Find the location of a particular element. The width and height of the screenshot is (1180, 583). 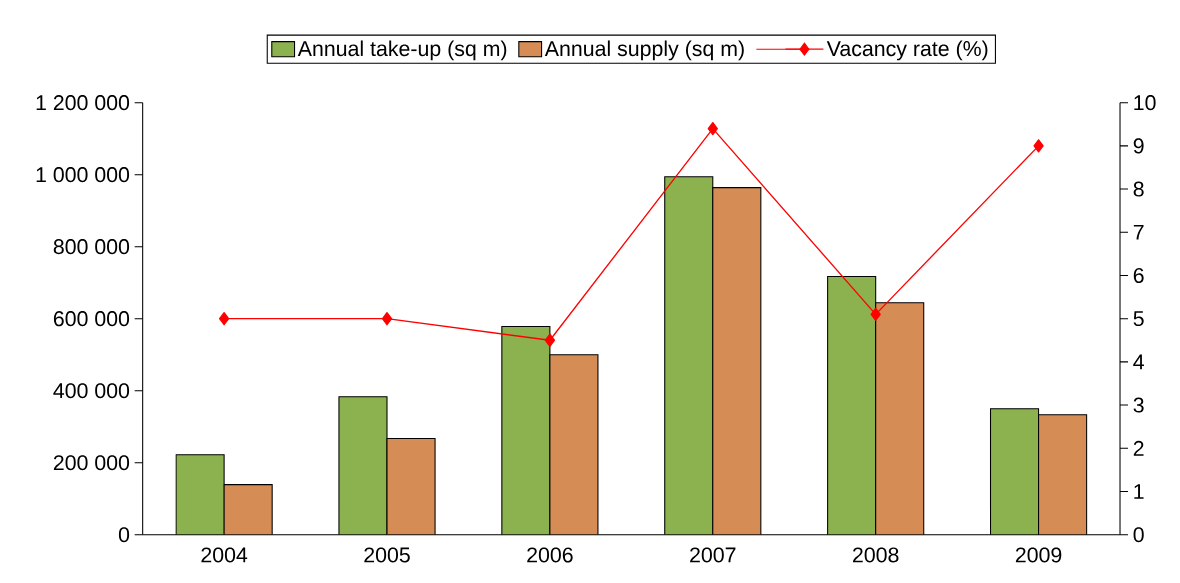

y2-tick-label: 1 is located at coordinates (1139, 491).